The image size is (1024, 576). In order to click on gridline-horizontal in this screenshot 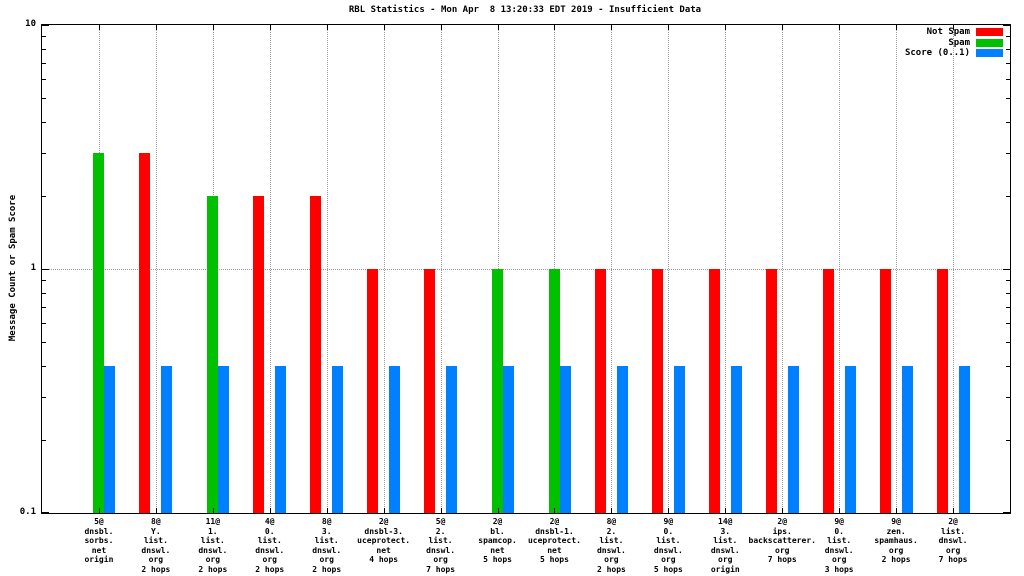, I will do `click(526, 269)`.